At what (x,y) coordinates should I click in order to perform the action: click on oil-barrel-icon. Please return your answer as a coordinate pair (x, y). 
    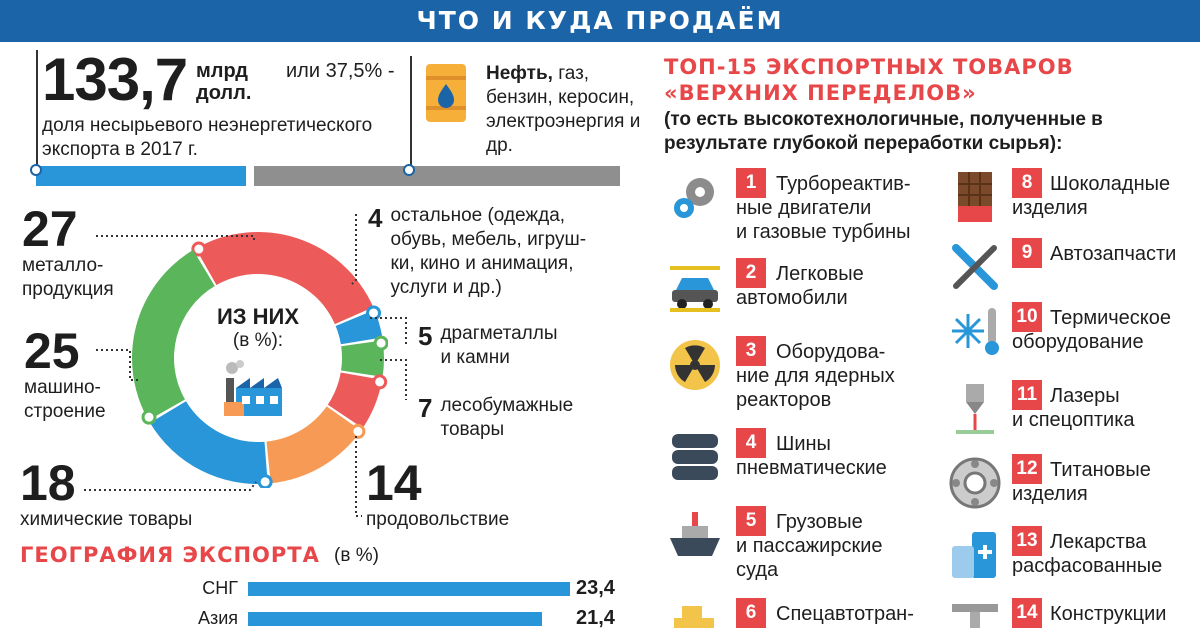
    Looking at the image, I should click on (446, 93).